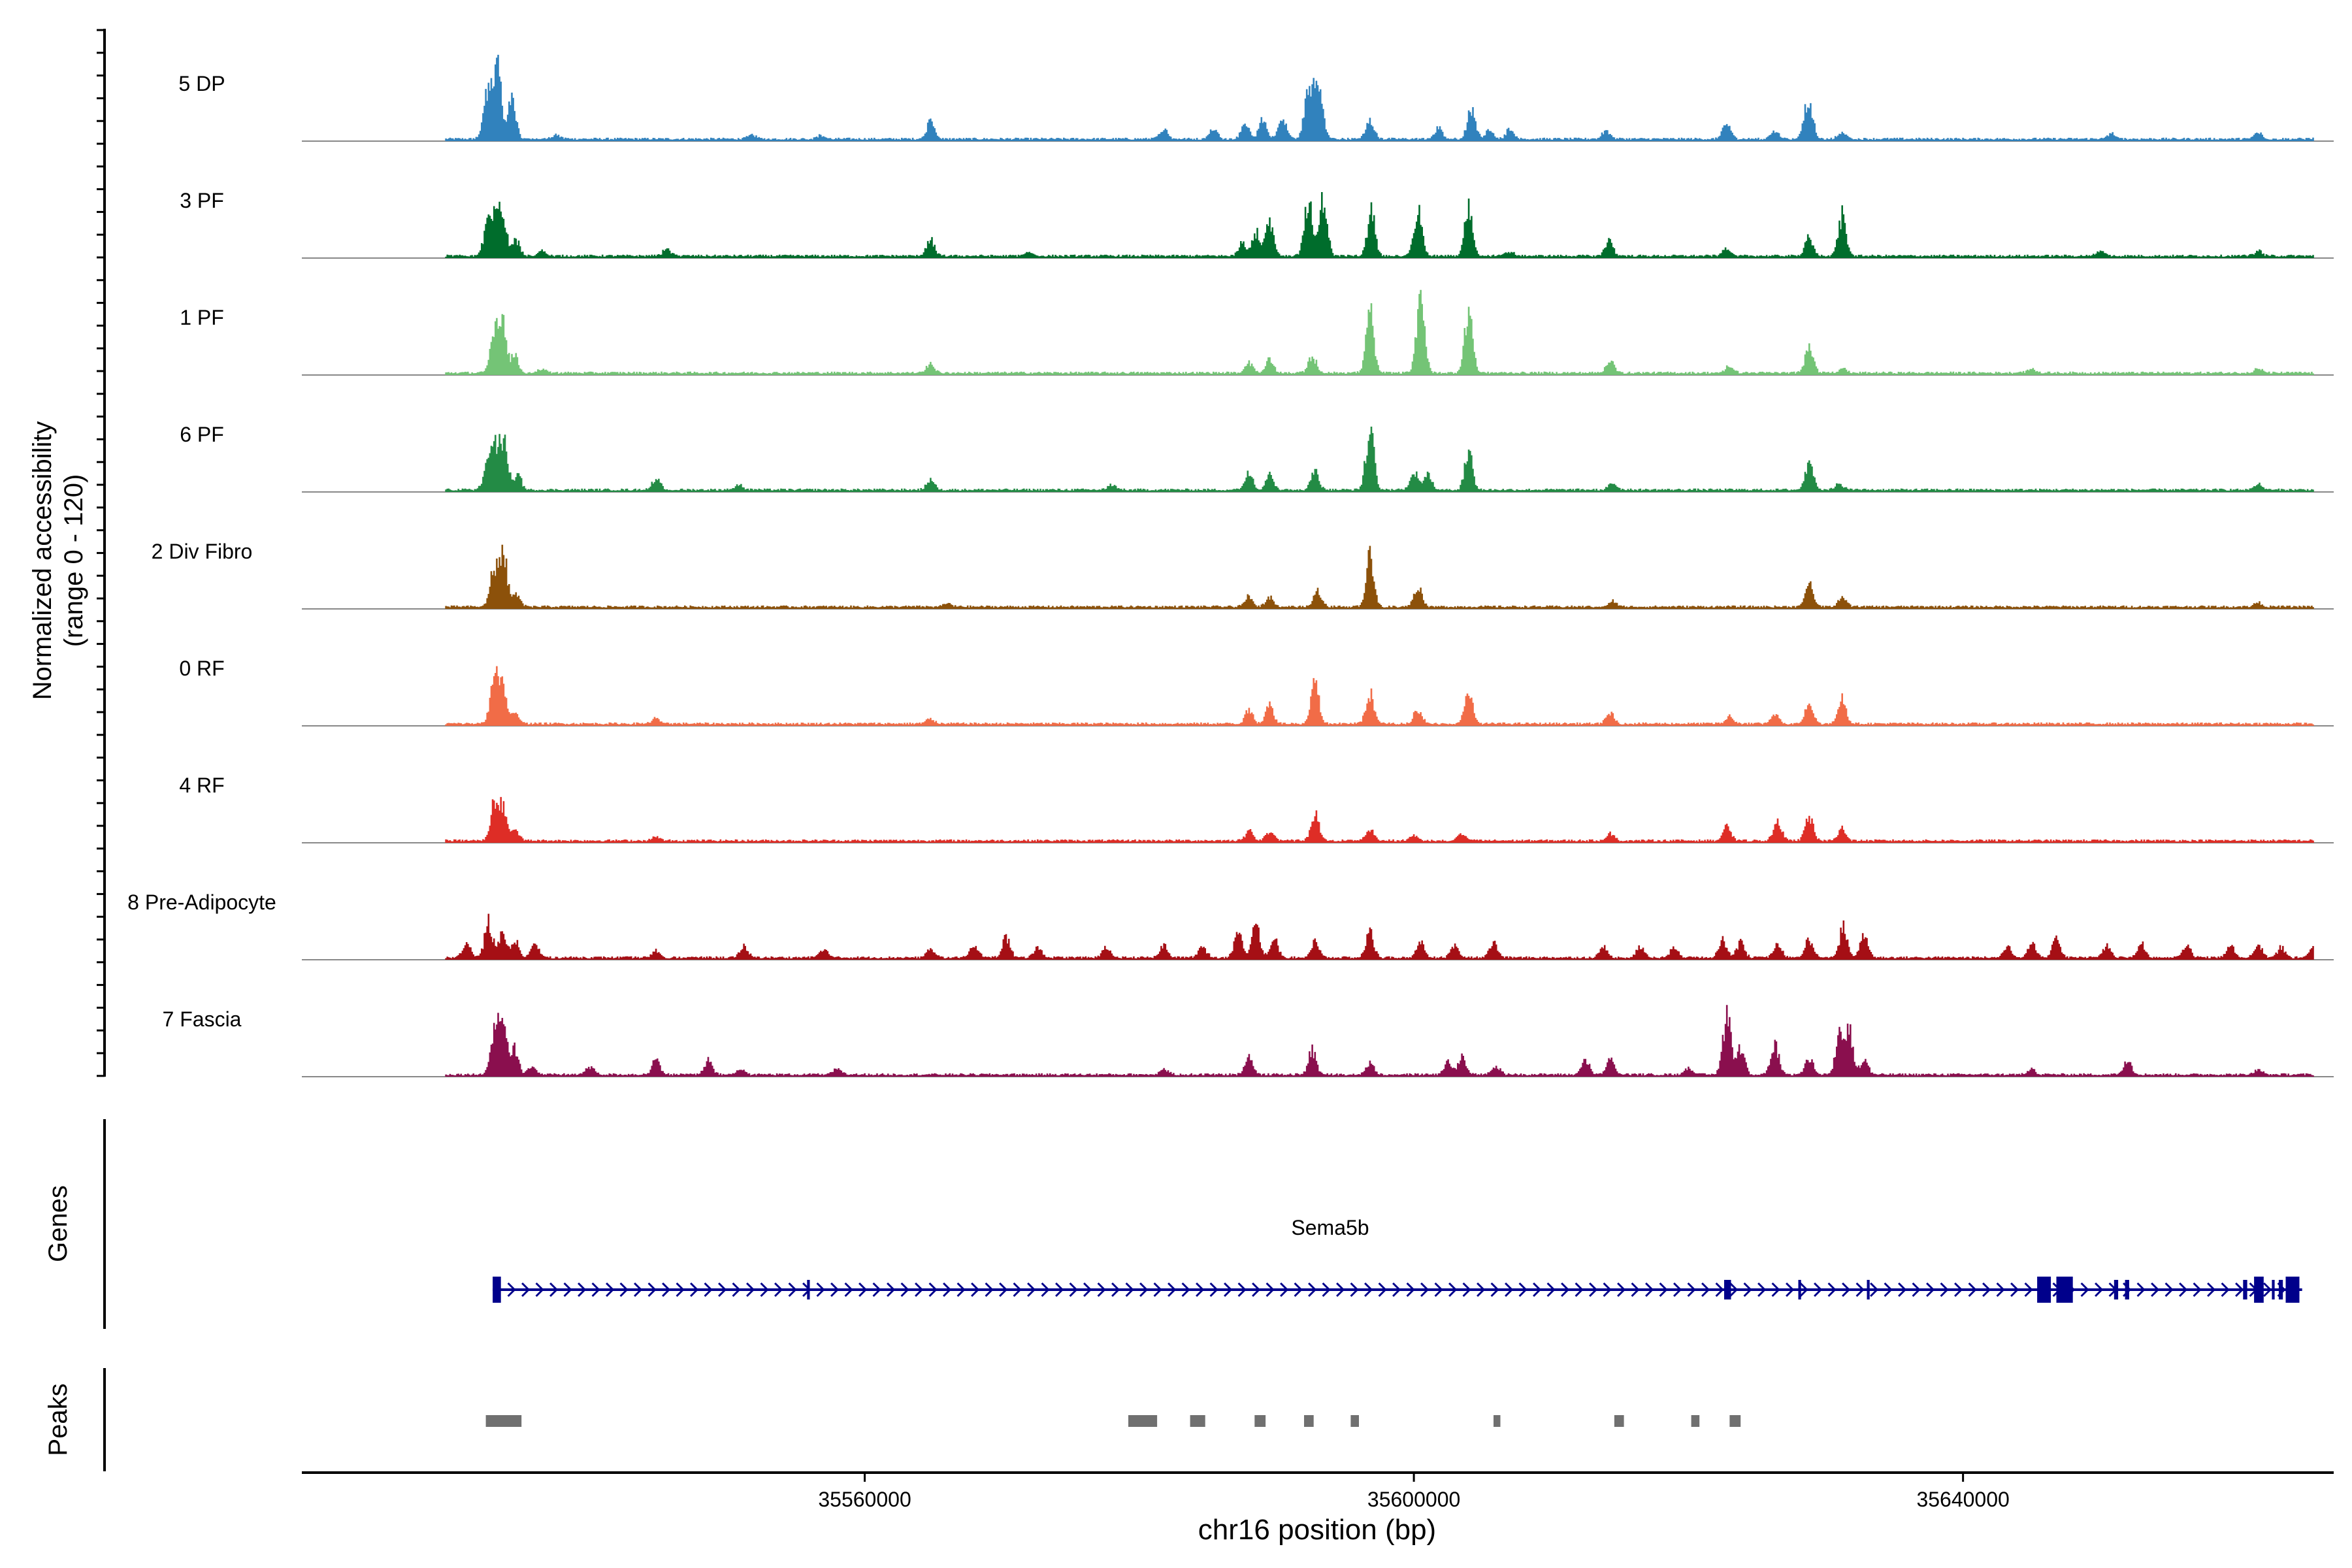  I want to click on gene-label: Sema5b, so click(1330, 1227).